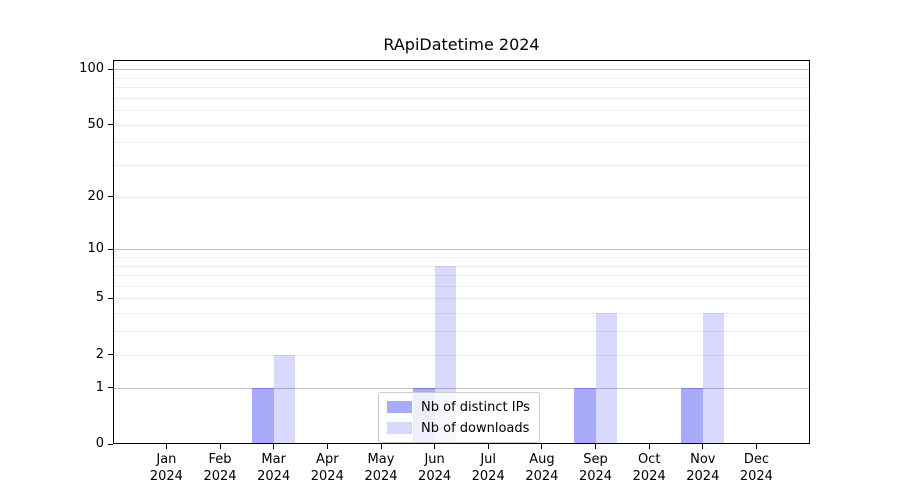 The width and height of the screenshot is (900, 500). Describe the element at coordinates (542, 459) in the screenshot. I see `x-tick-month: Aug` at that location.